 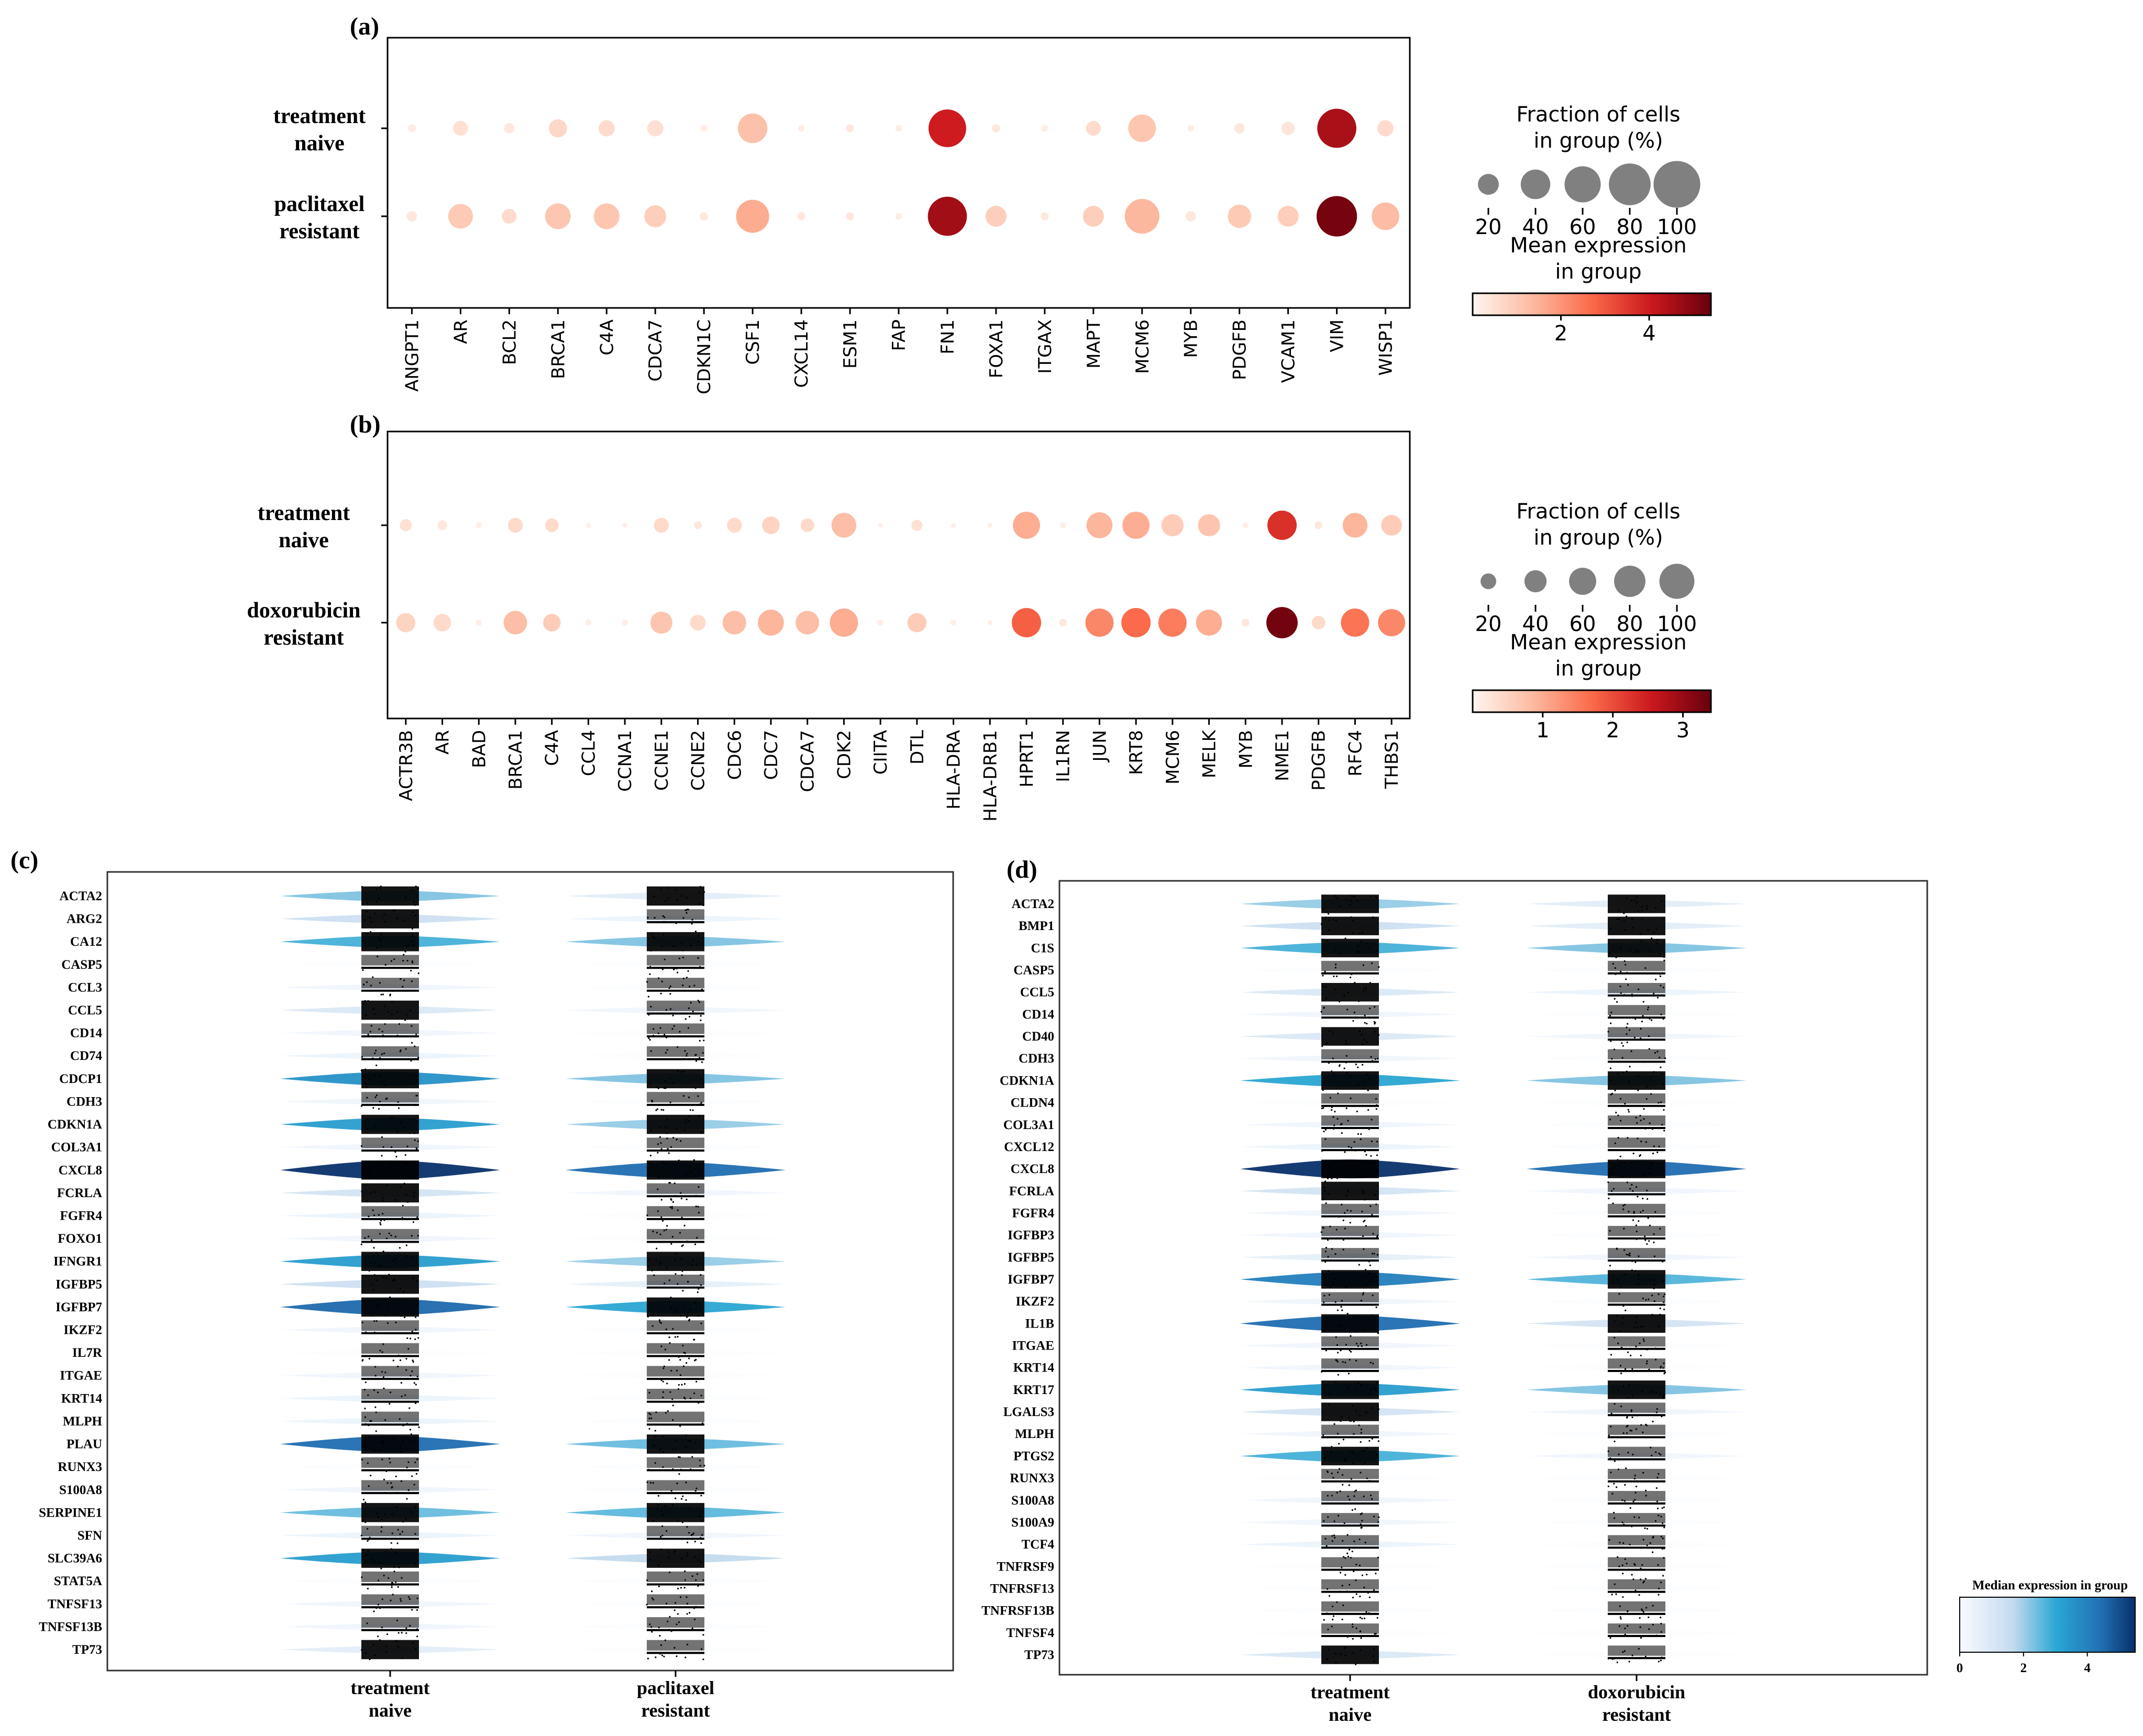 What do you see at coordinates (1350, 1389) in the screenshot?
I see `points-band-krt17` at bounding box center [1350, 1389].